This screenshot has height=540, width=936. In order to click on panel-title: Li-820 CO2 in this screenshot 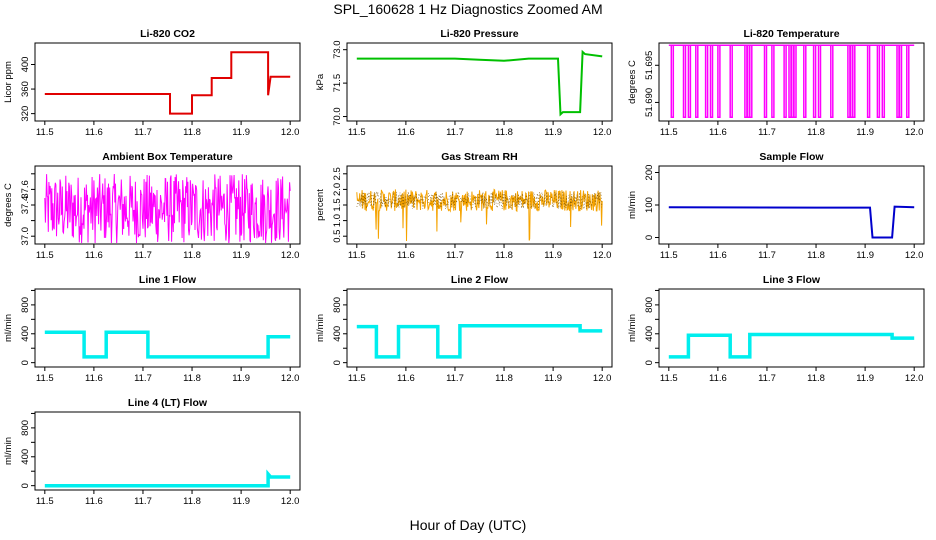, I will do `click(167, 34)`.